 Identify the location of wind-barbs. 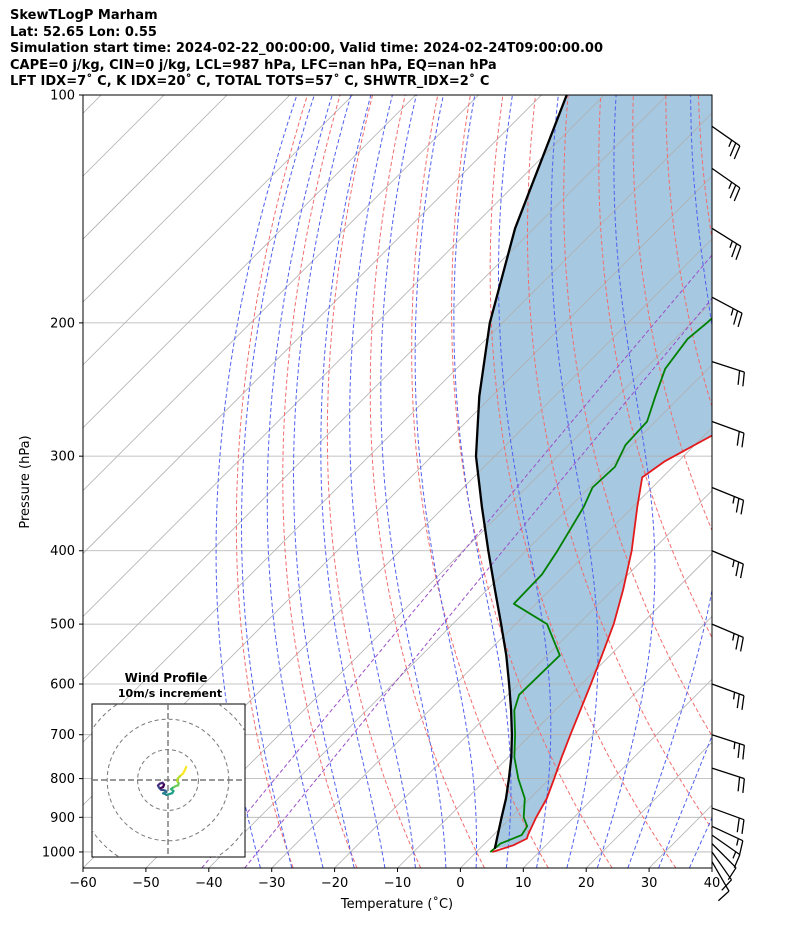
(728, 513).